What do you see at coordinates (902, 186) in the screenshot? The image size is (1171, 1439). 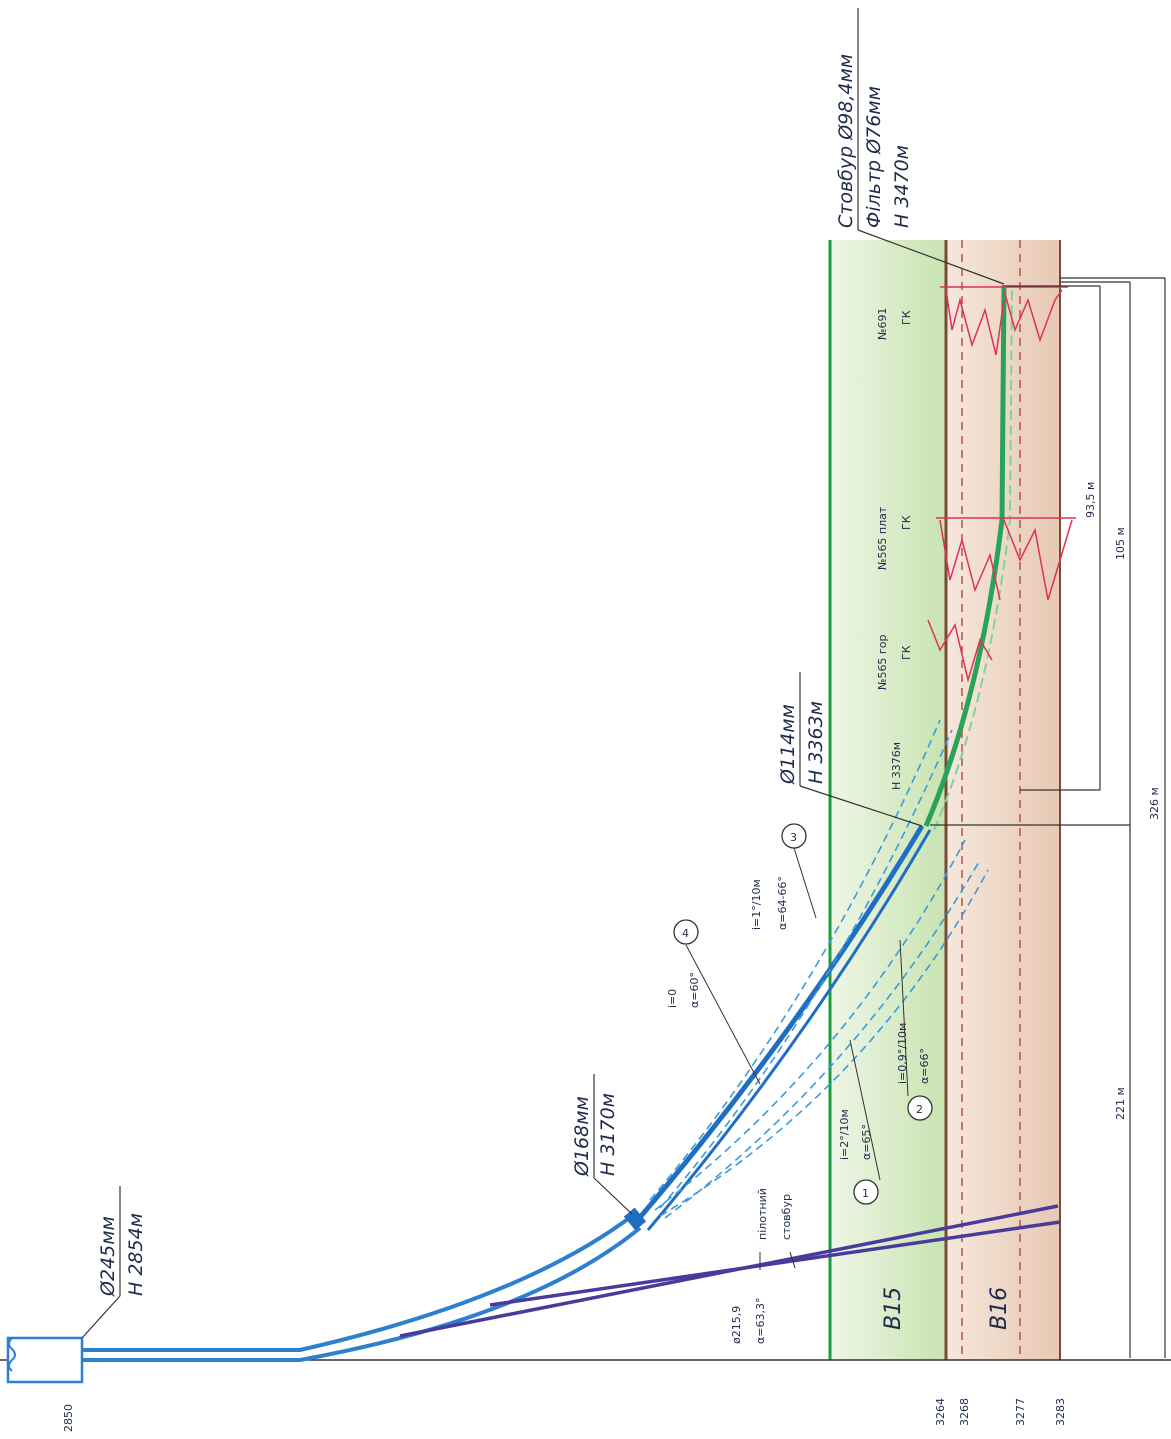 I see `final-hole-line3: H 3470м` at bounding box center [902, 186].